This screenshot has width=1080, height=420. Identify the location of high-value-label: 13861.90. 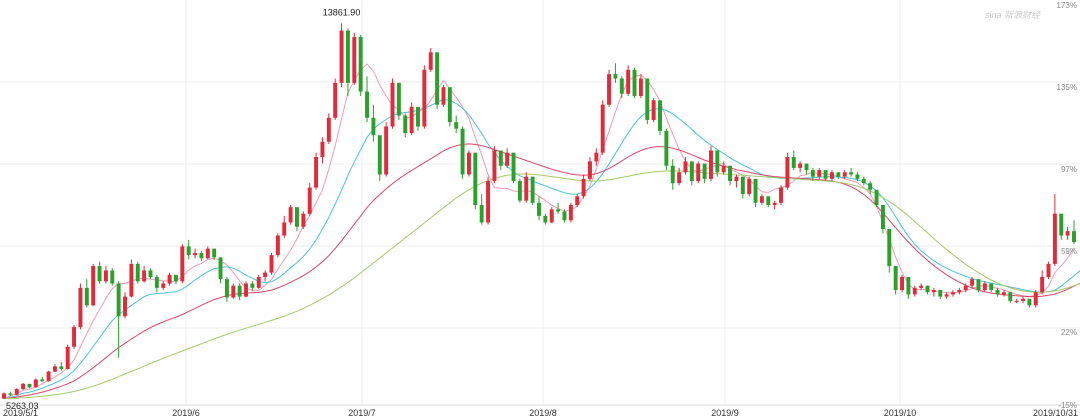
(342, 12).